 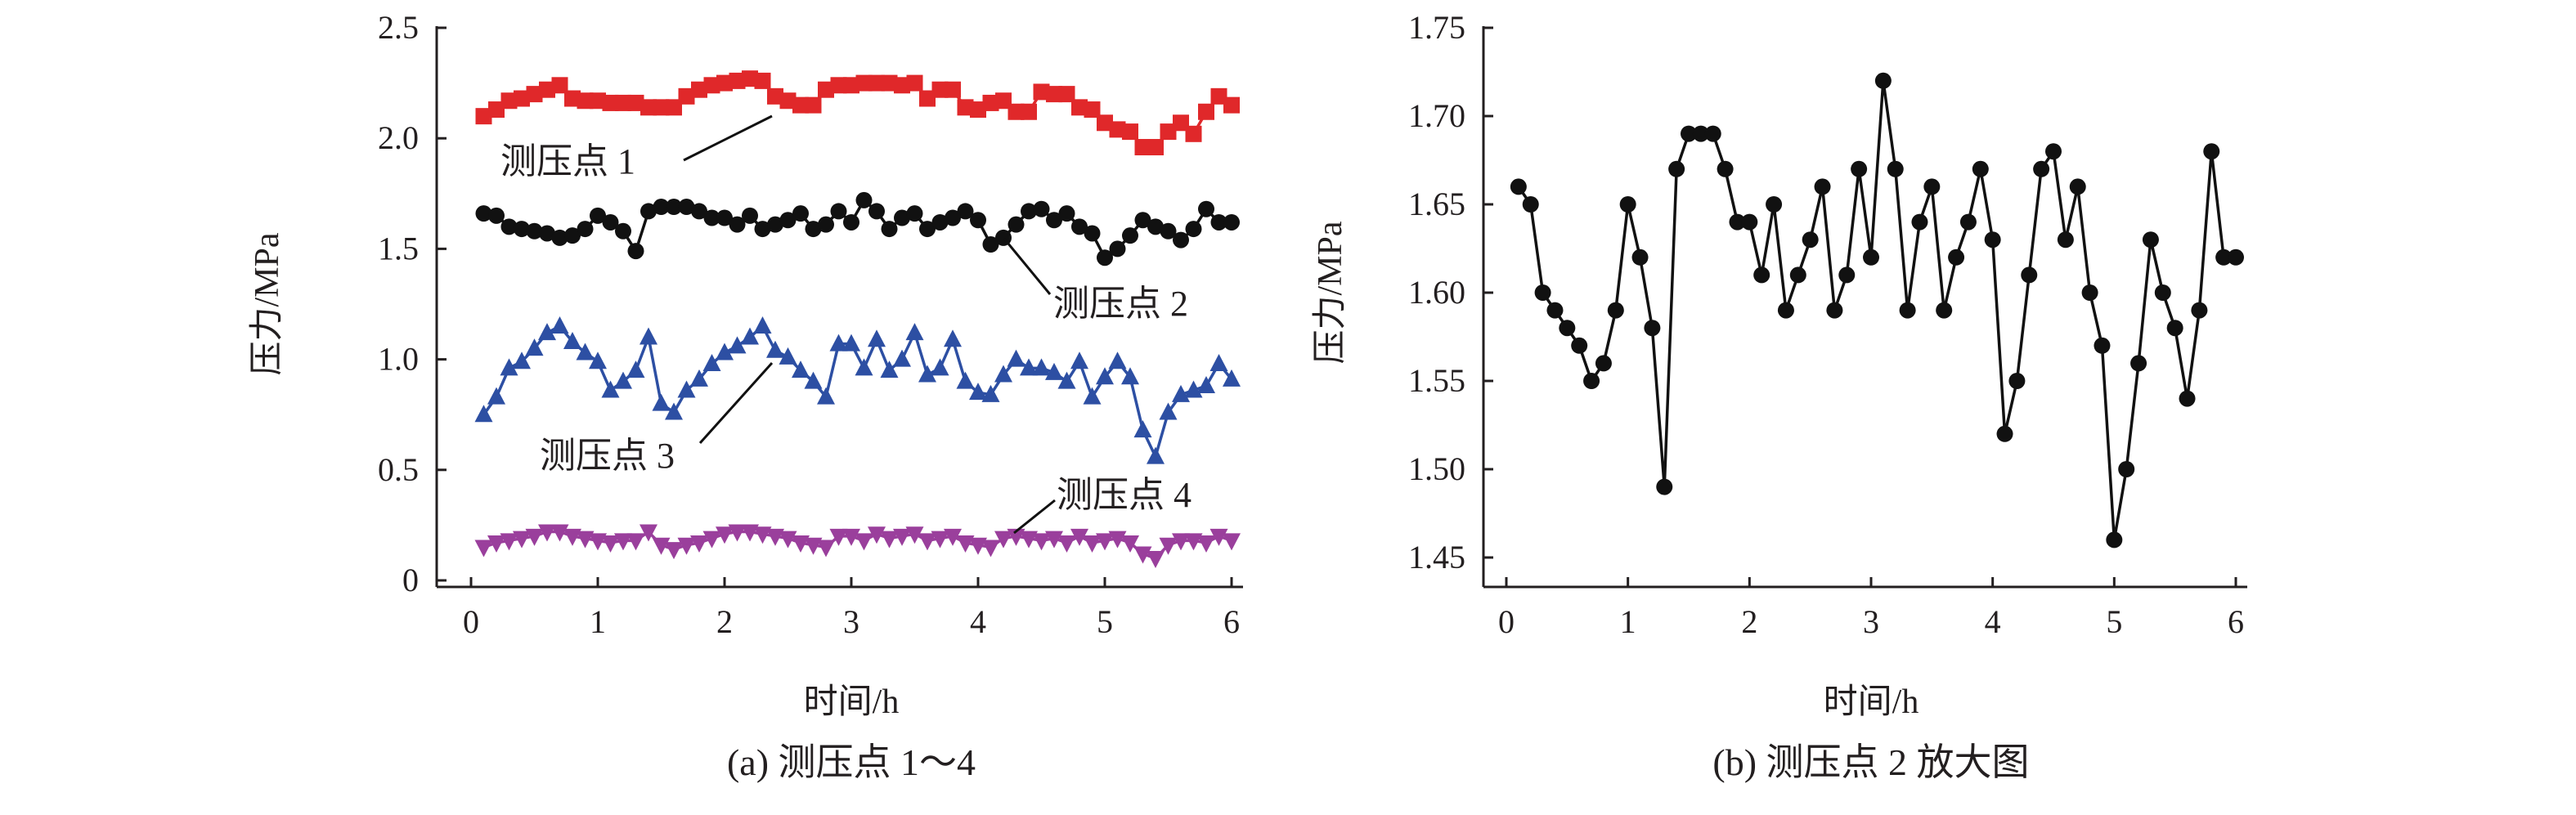 What do you see at coordinates (1124, 495) in the screenshot?
I see `series-label-4: 测压点 4` at bounding box center [1124, 495].